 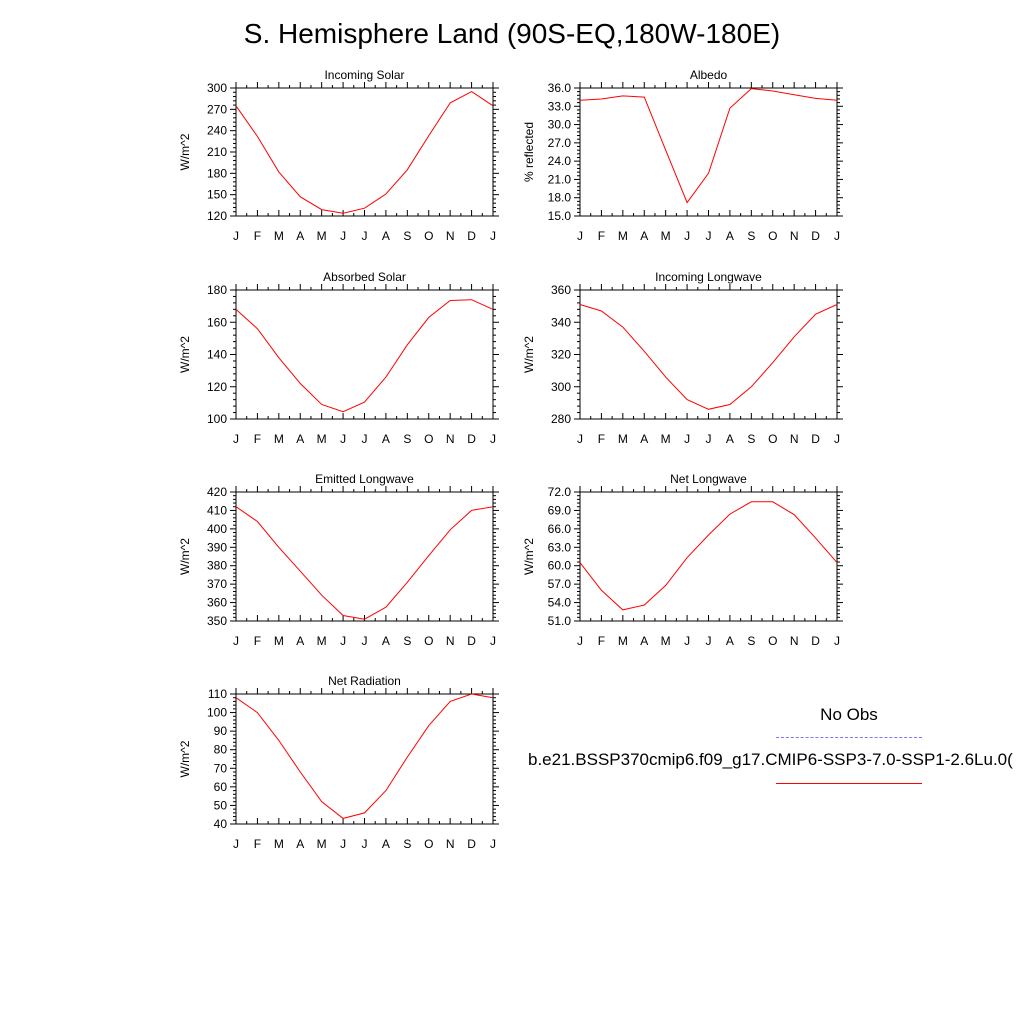 I want to click on y-tick-label: 180, so click(x=217, y=173).